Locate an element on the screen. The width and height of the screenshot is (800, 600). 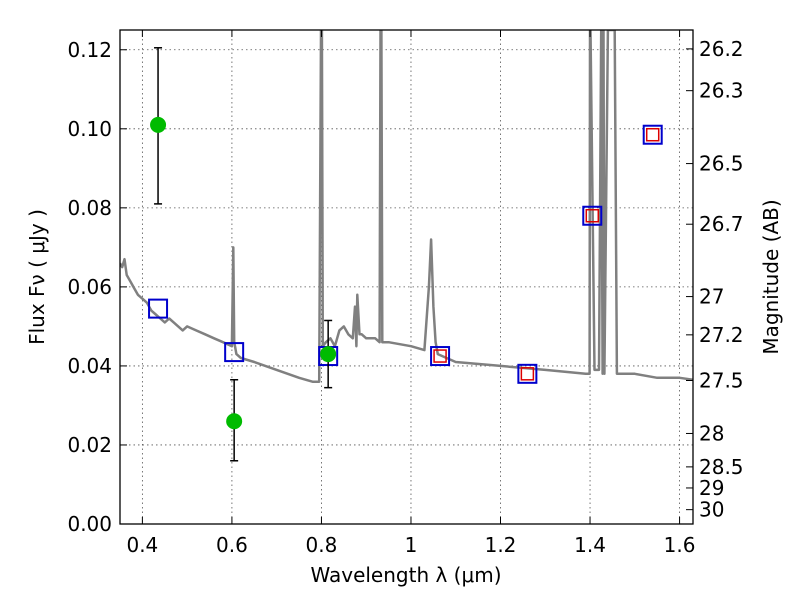
x-tick-label: 0.8 is located at coordinates (322, 545).